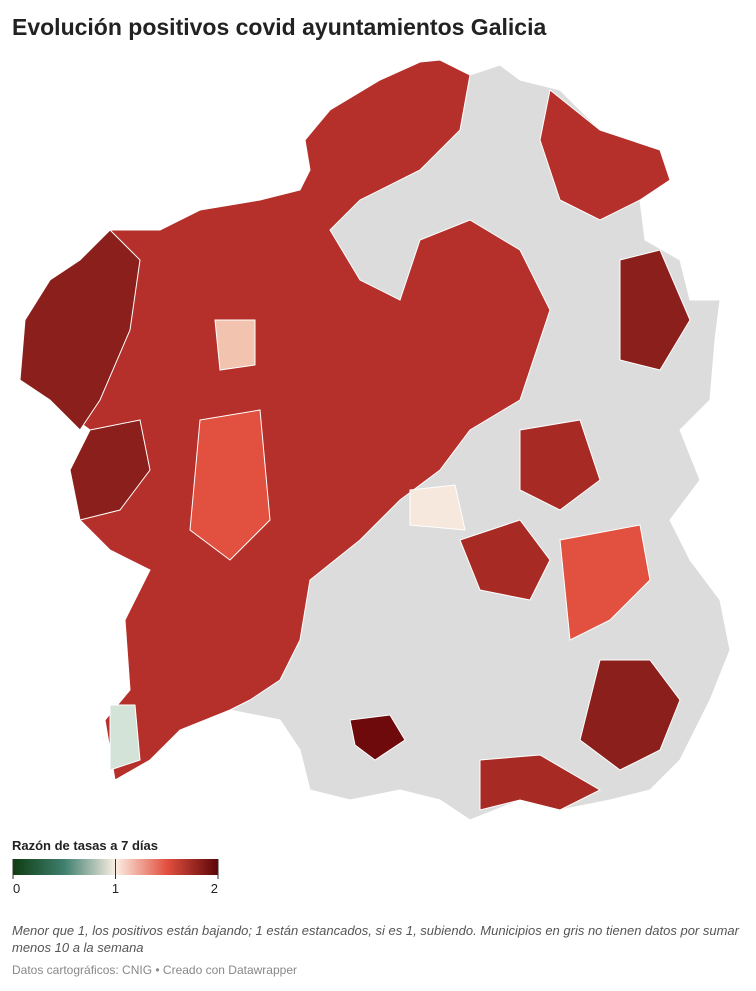 This screenshot has width=756, height=991. What do you see at coordinates (125, 737) in the screenshot?
I see `region-green` at bounding box center [125, 737].